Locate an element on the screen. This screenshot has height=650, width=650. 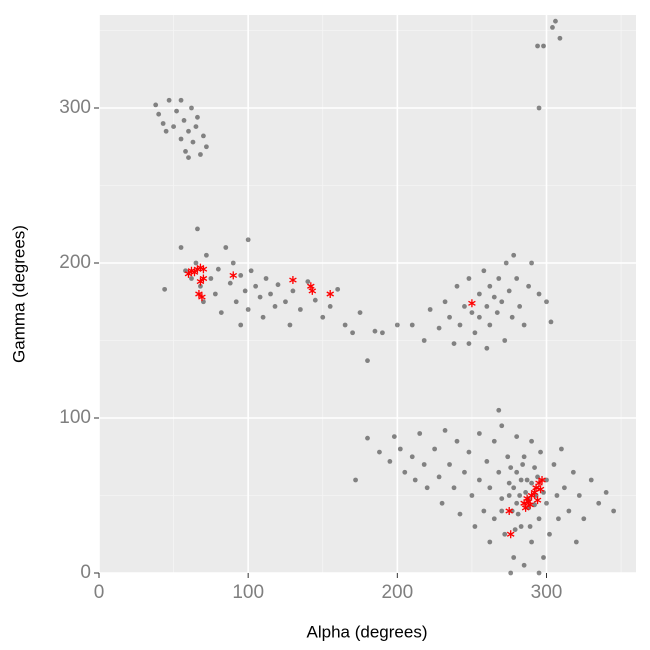
y-axis-title: Gamma (degrees) is located at coordinates (18, 294).